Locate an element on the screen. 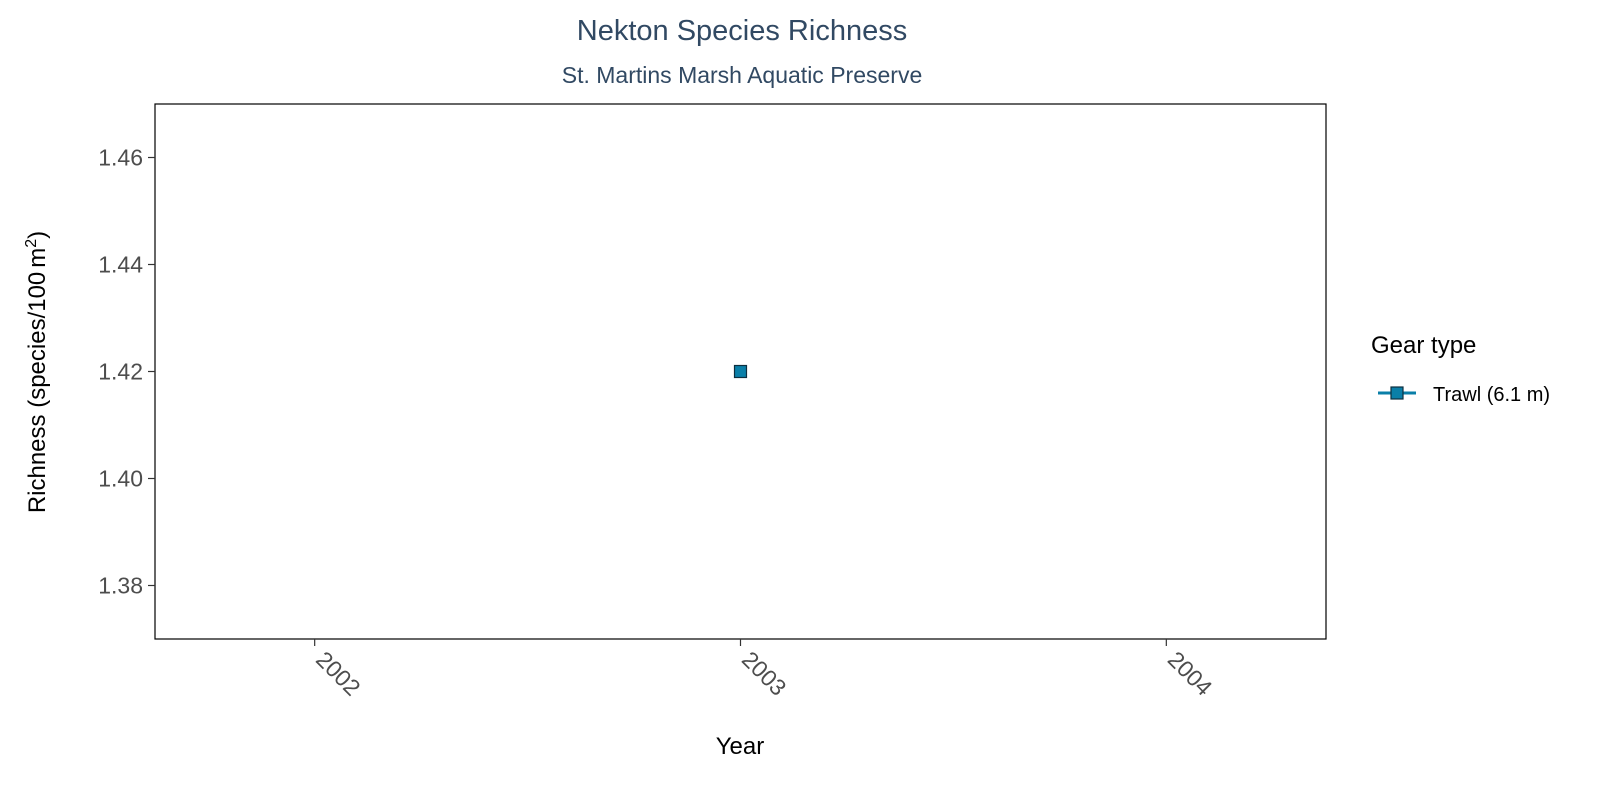 This screenshot has width=1600, height=800. y-tick-label: 1.38 is located at coordinates (120, 586).